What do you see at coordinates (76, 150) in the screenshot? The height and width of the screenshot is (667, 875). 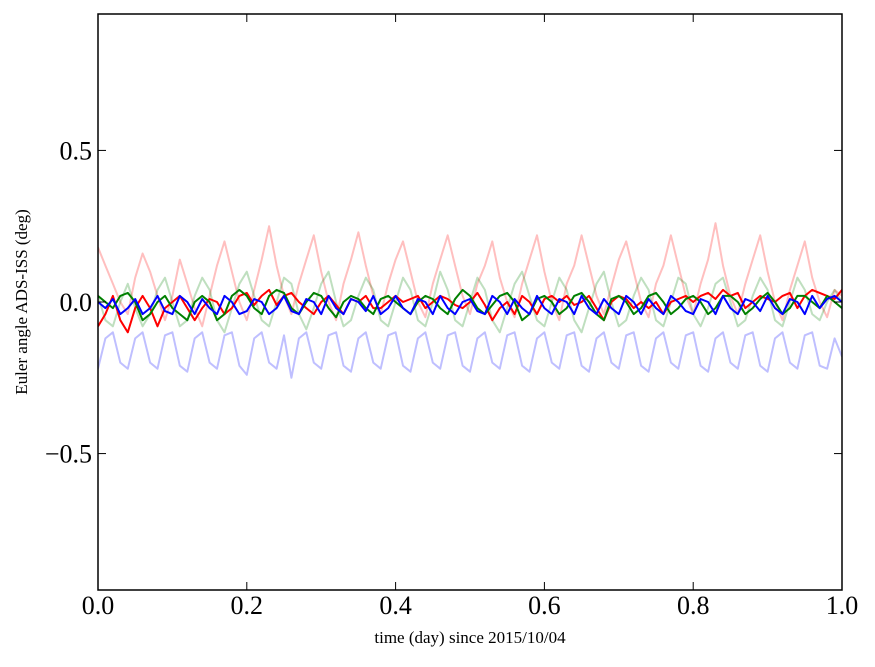 I see `y-tick-label: 0.5` at bounding box center [76, 150].